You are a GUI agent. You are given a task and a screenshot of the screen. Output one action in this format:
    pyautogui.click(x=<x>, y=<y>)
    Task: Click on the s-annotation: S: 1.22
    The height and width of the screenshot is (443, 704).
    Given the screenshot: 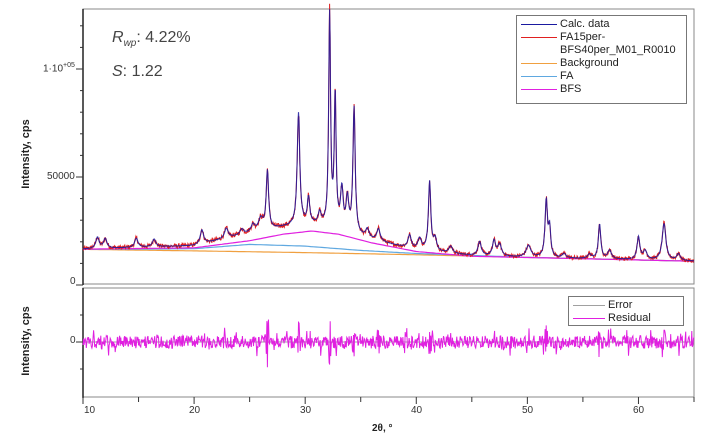 What is the action you would take?
    pyautogui.click(x=137, y=72)
    